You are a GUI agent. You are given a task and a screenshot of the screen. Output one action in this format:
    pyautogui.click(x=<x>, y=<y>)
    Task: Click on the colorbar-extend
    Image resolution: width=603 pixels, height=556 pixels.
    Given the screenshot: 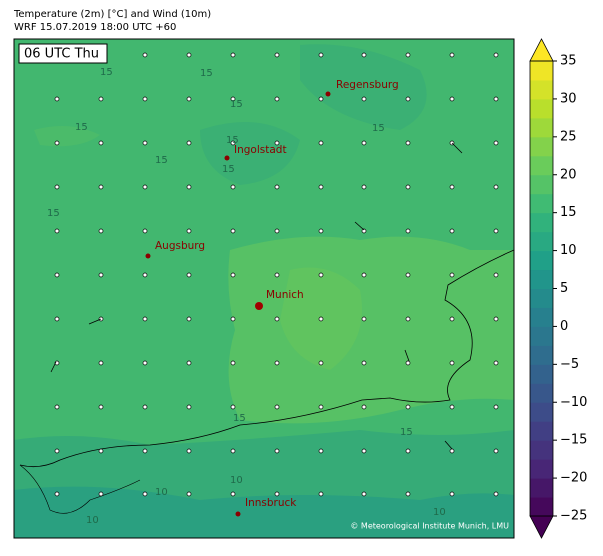 What is the action you would take?
    pyautogui.click(x=541, y=50)
    